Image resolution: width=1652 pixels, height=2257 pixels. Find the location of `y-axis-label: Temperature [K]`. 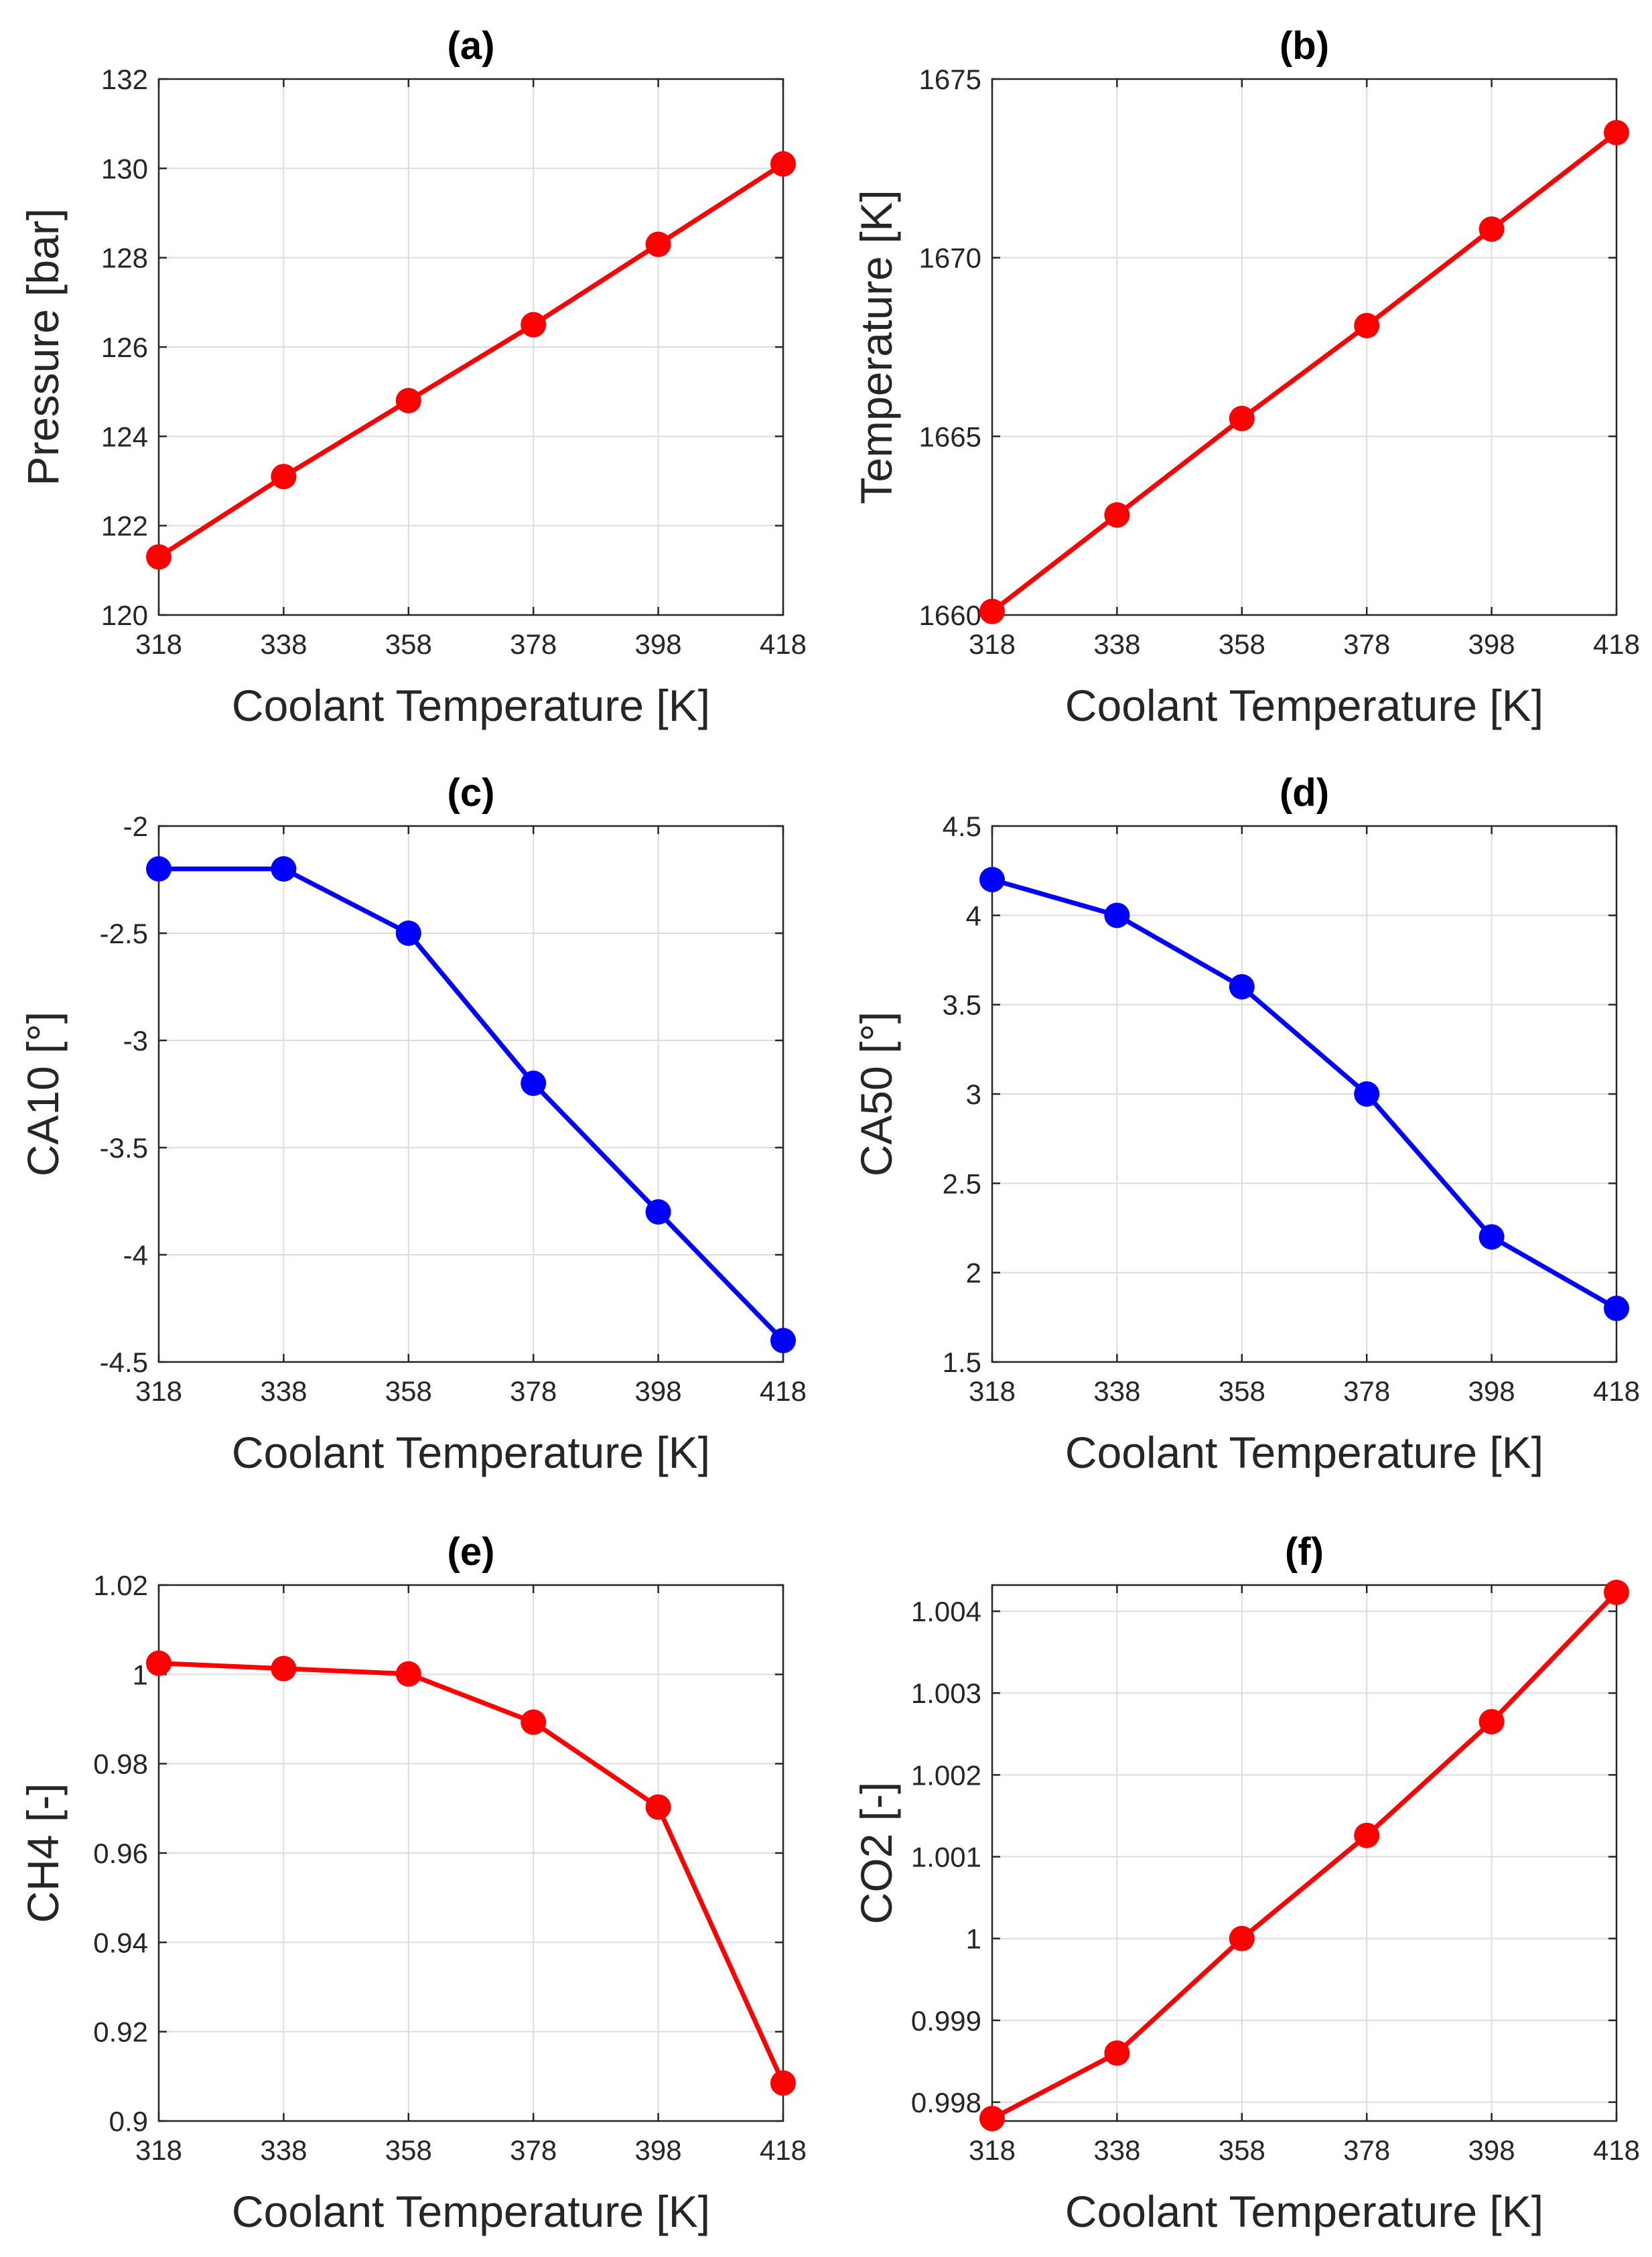

y-axis-label: Temperature [K] is located at coordinates (876, 347).